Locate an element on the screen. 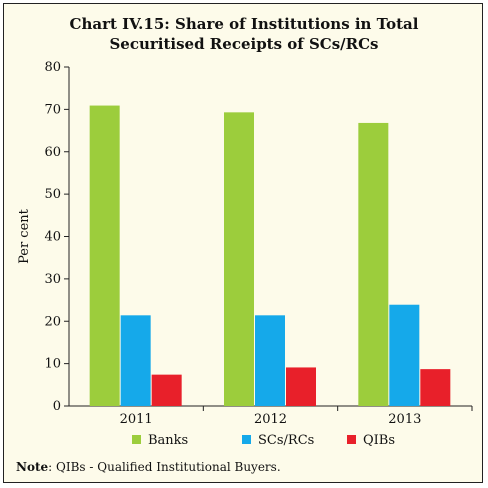  x-tick-label: 2011 is located at coordinates (136, 419).